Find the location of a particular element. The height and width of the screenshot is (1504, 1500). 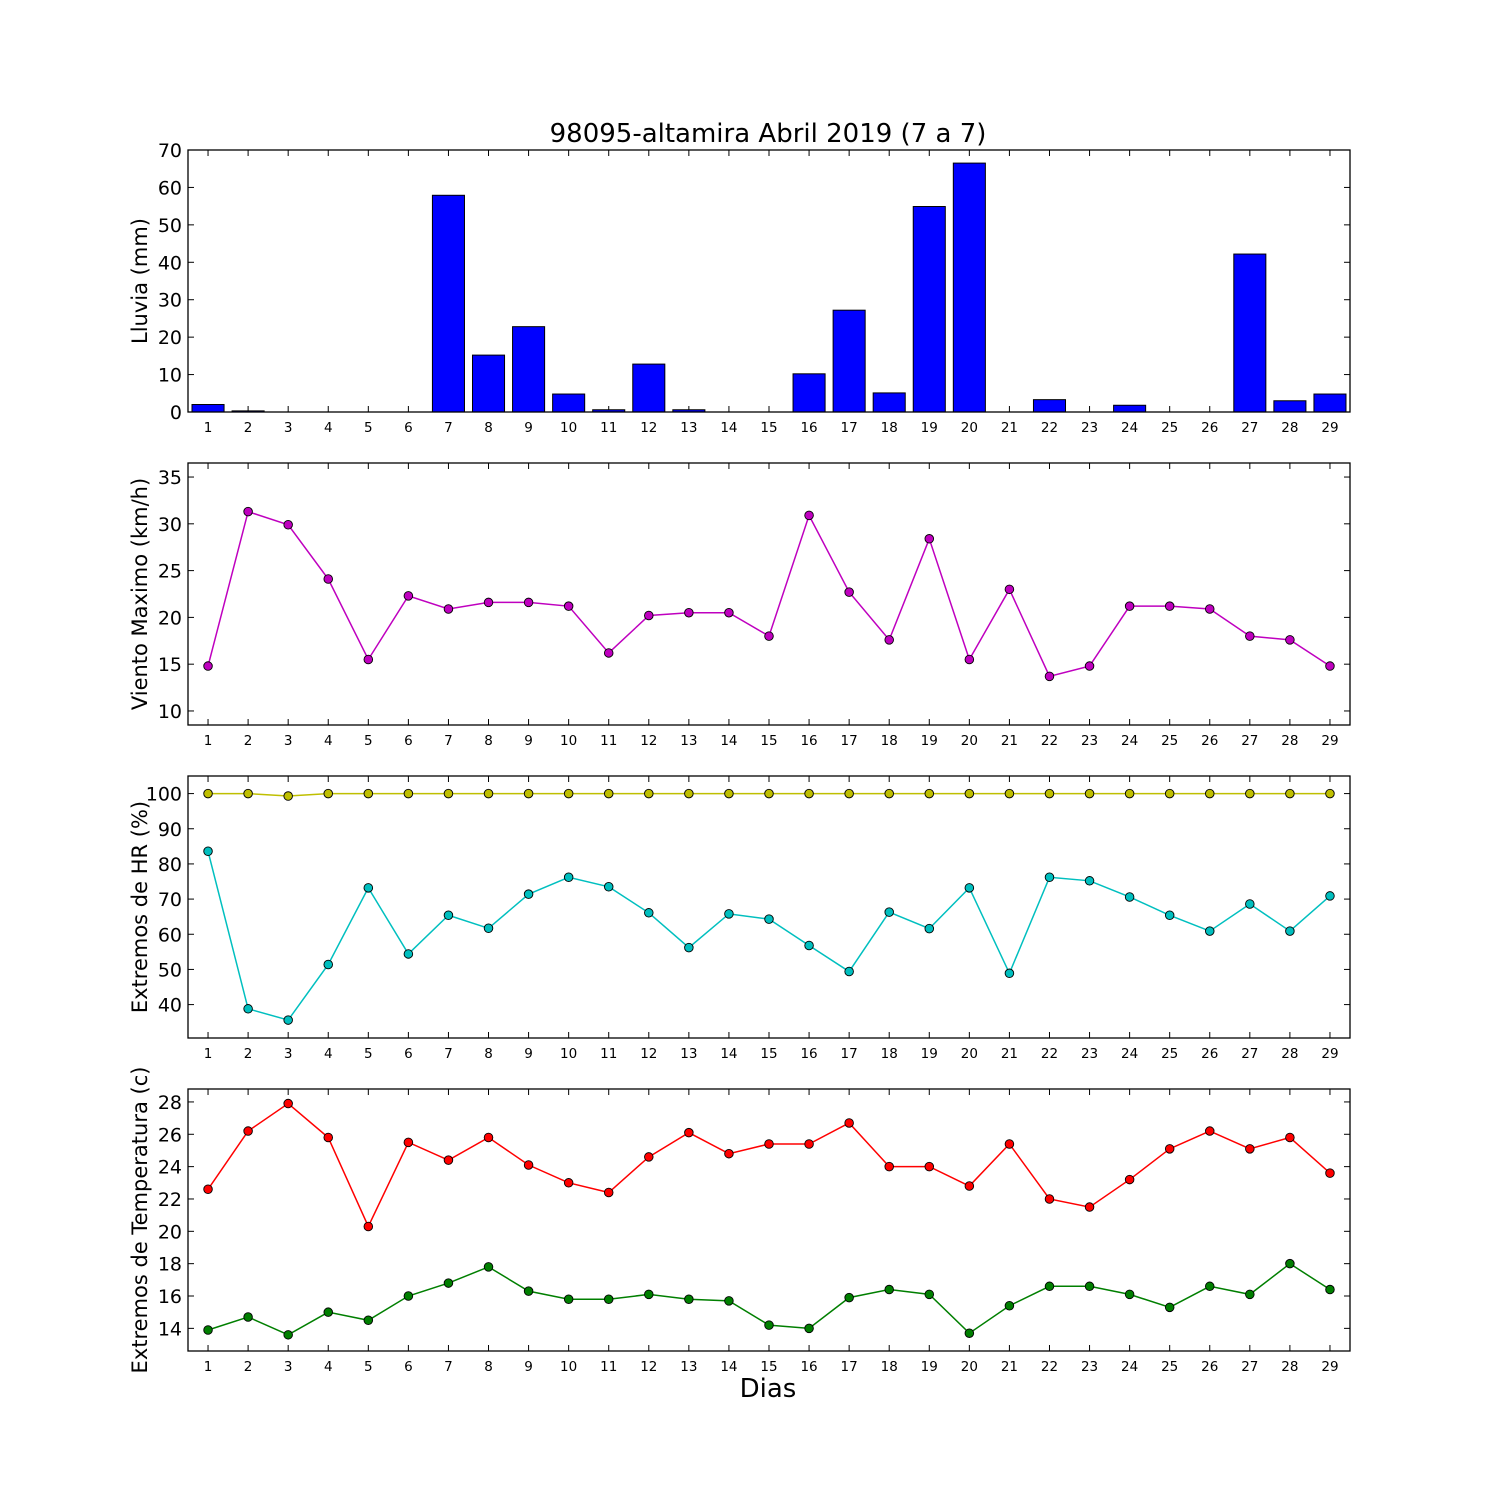

x-tick-label: 23 is located at coordinates (1089, 741).